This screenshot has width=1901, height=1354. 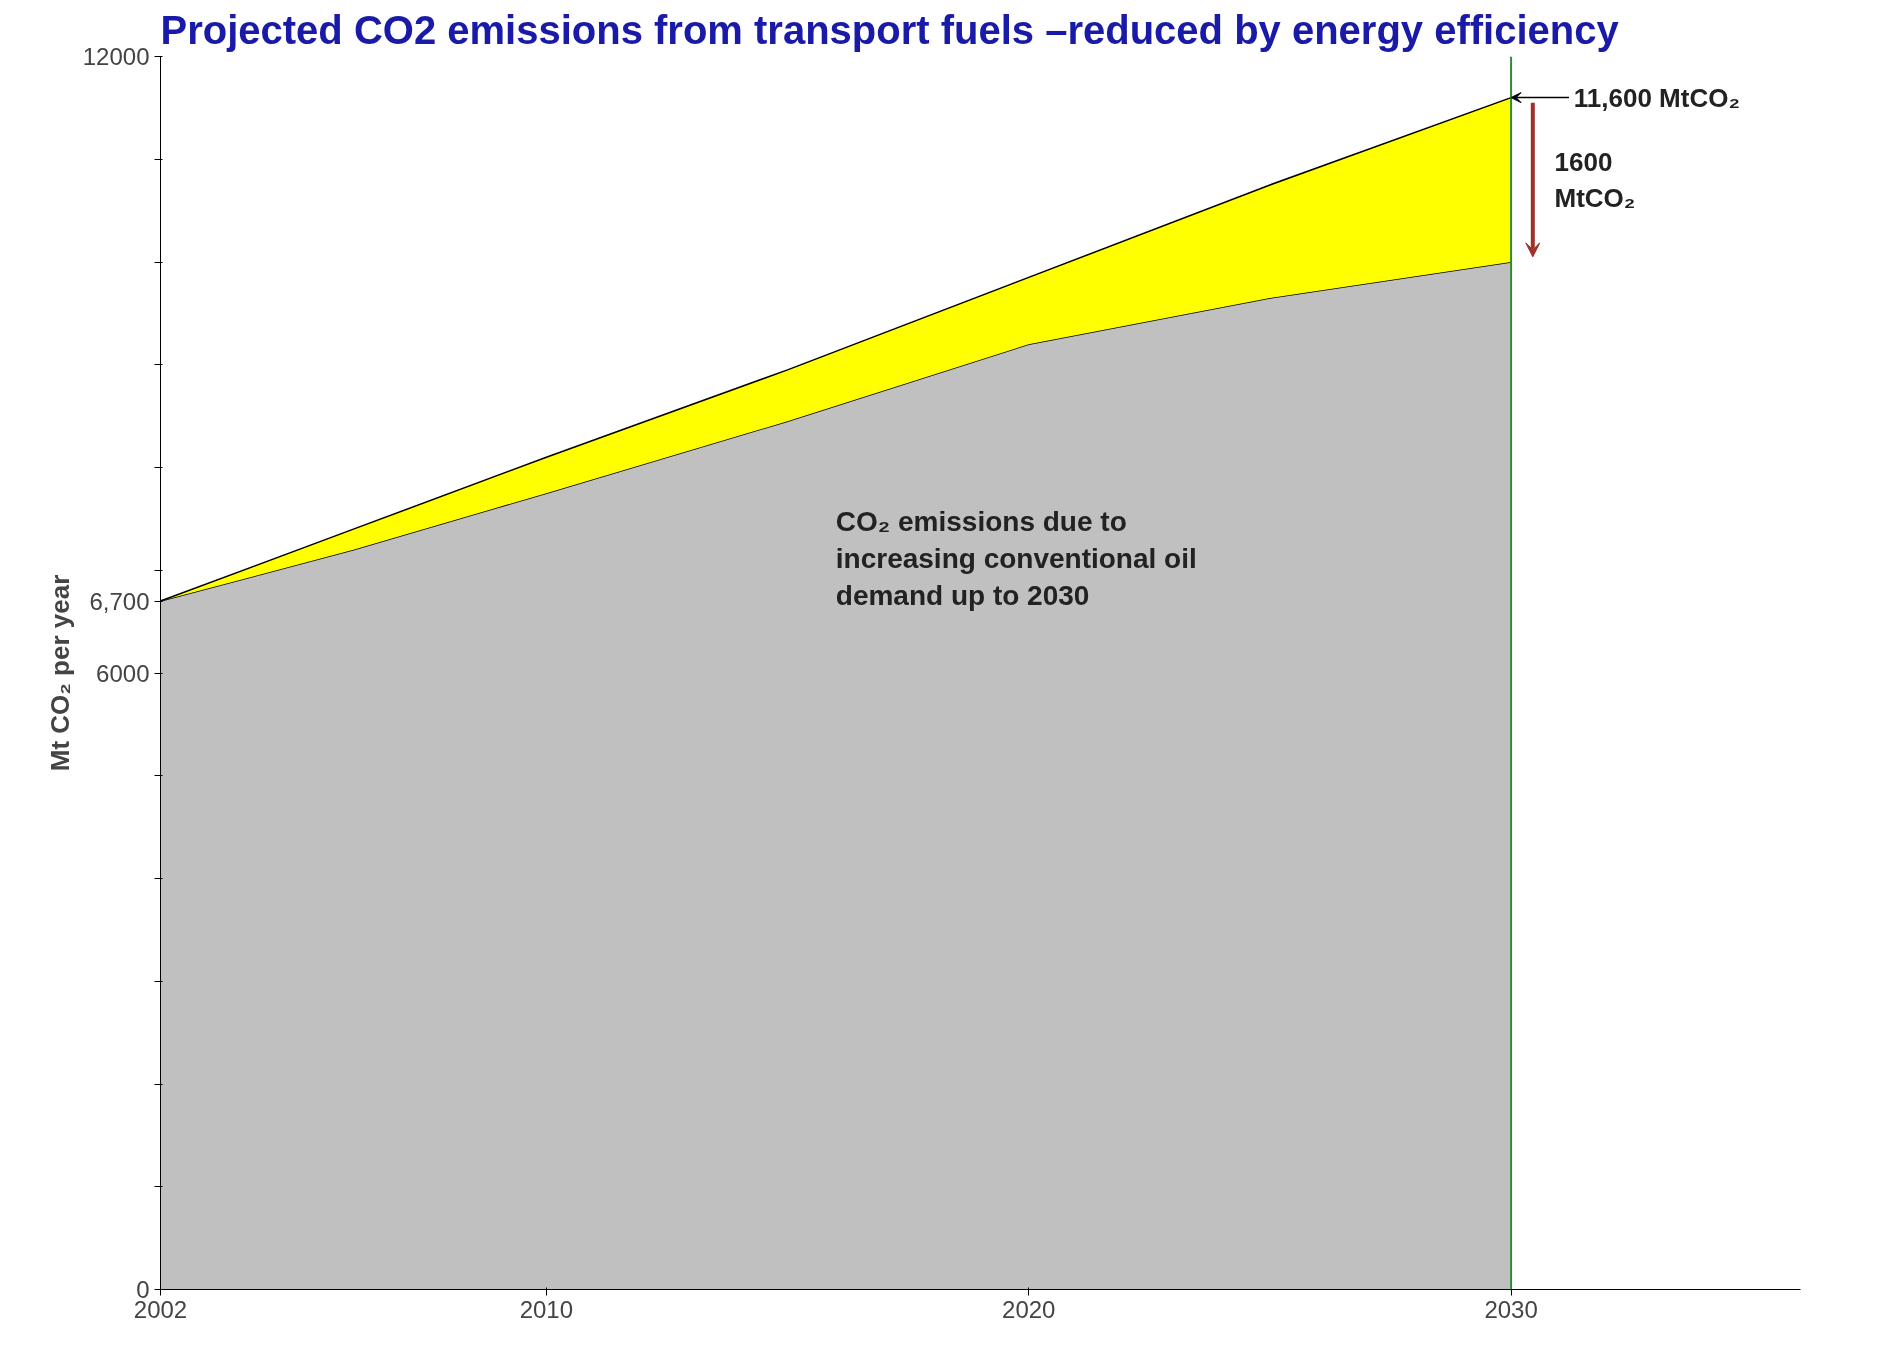 What do you see at coordinates (890, 29) in the screenshot?
I see `chart-title: Projected CO2 emissions from transport fuels –reduced by energy efficiency` at bounding box center [890, 29].